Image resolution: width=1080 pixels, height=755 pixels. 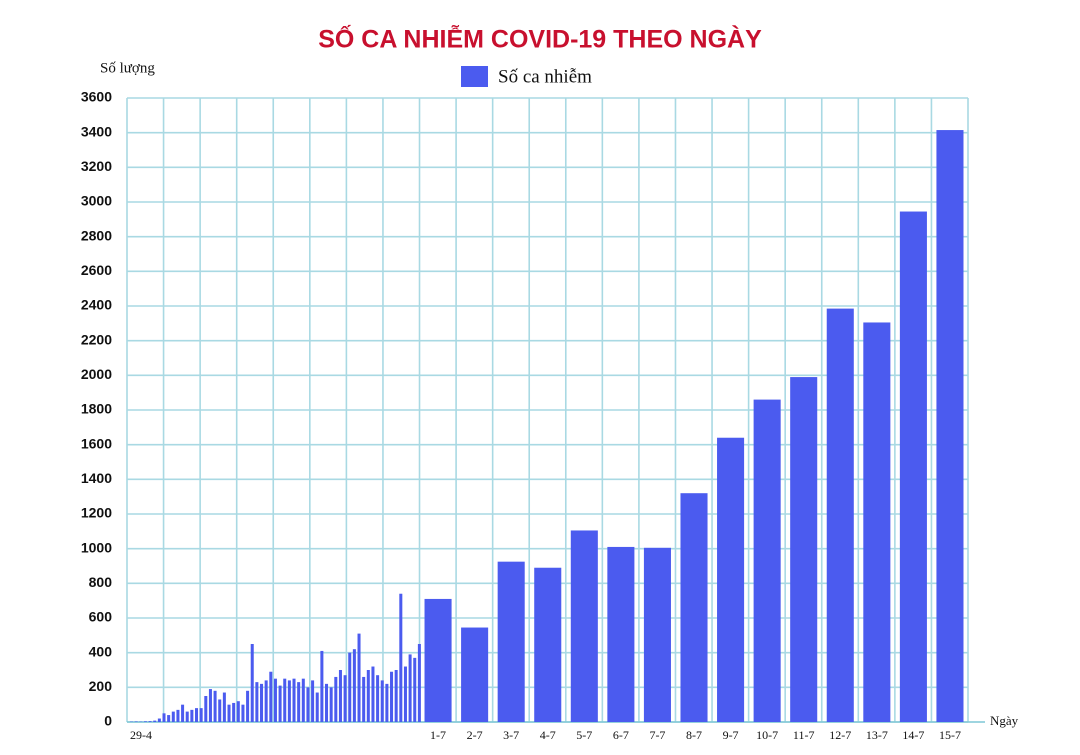 What do you see at coordinates (96, 97) in the screenshot?
I see `y-tick-label: 3600` at bounding box center [96, 97].